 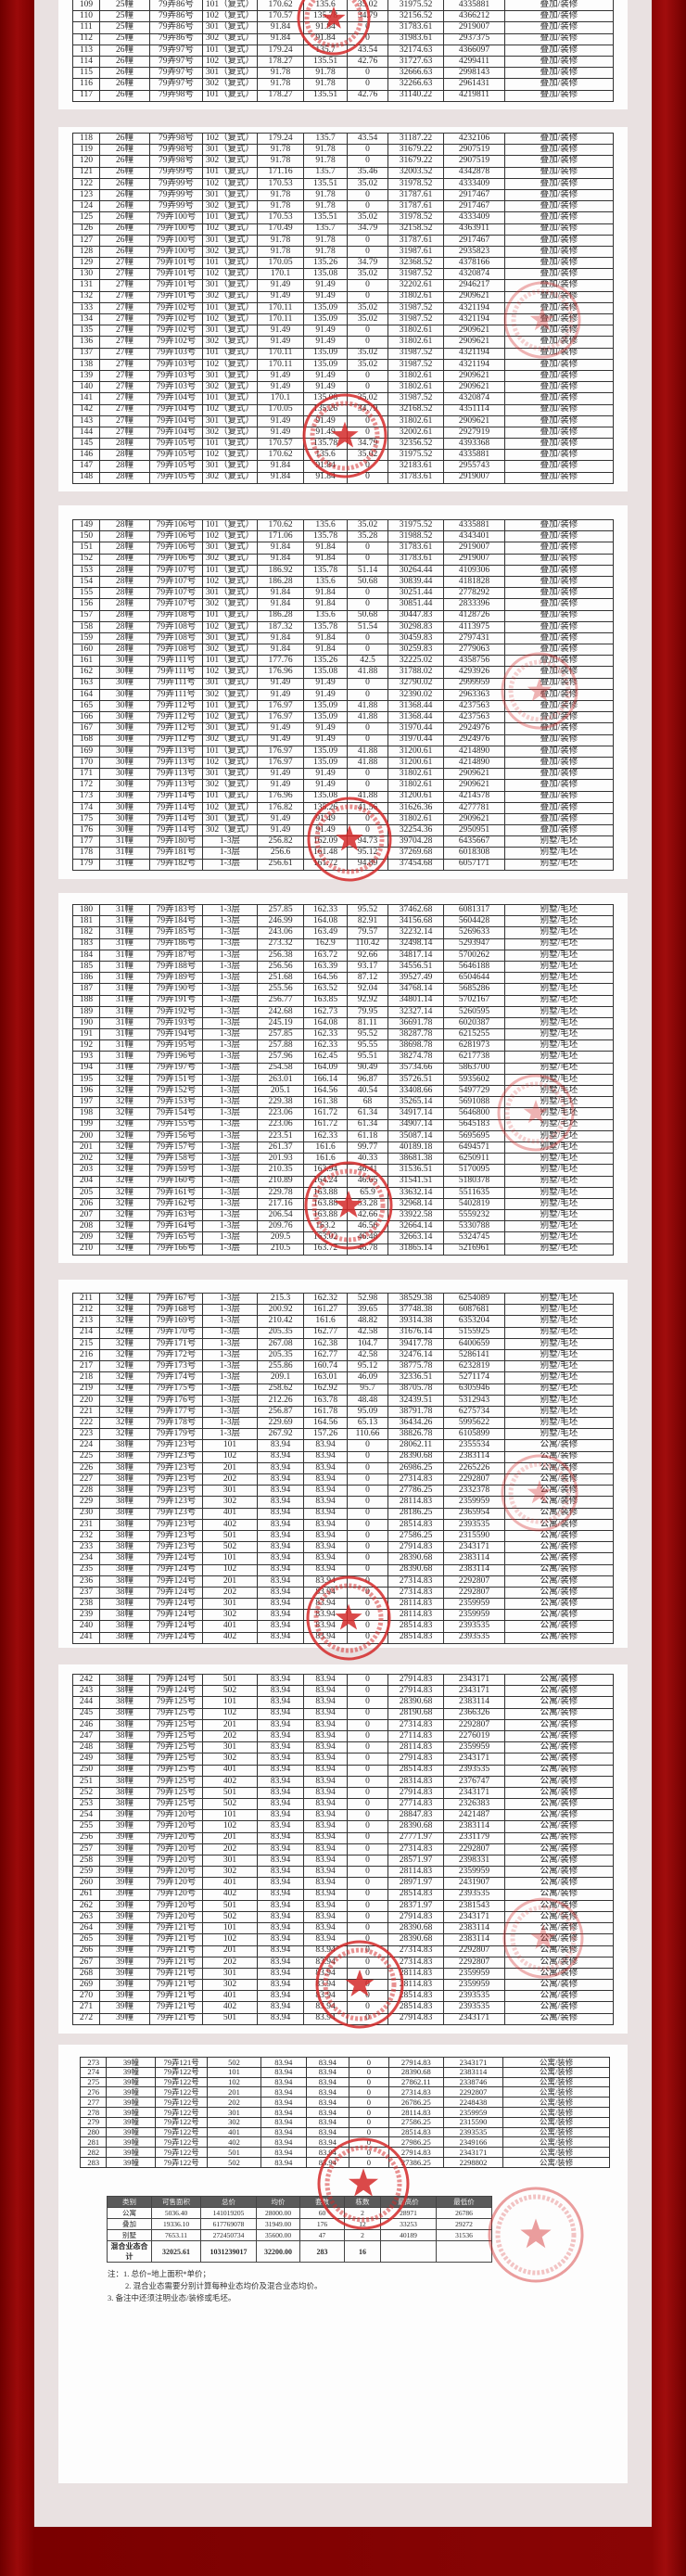 What do you see at coordinates (86, 1159) in the screenshot?
I see `cell-index: 202` at bounding box center [86, 1159].